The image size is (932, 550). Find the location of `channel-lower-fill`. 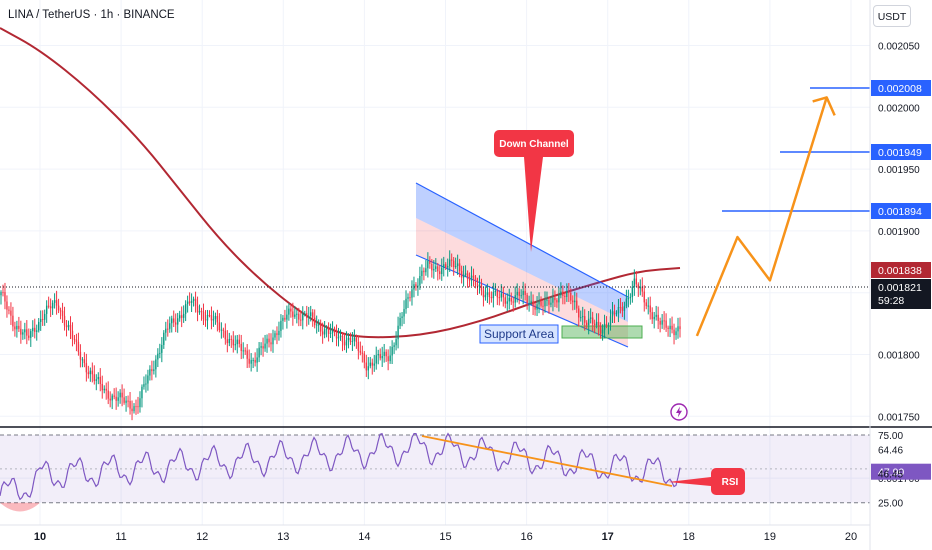

channel-lower-fill is located at coordinates (522, 282).